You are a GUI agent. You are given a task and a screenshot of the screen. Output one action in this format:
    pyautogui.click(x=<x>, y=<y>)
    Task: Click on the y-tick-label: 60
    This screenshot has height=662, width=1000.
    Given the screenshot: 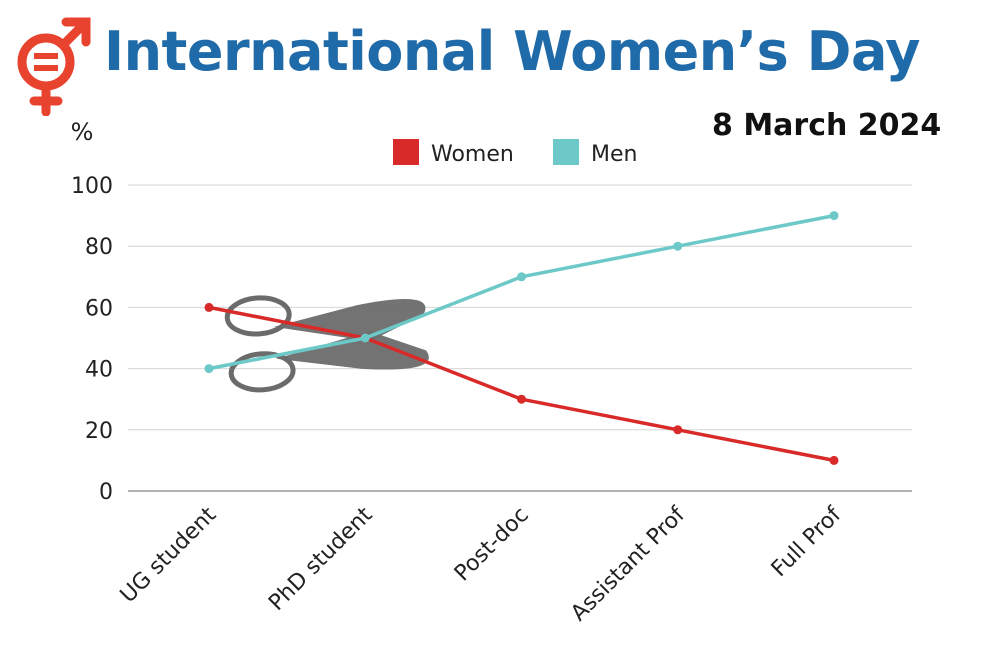 What is the action you would take?
    pyautogui.click(x=99, y=308)
    